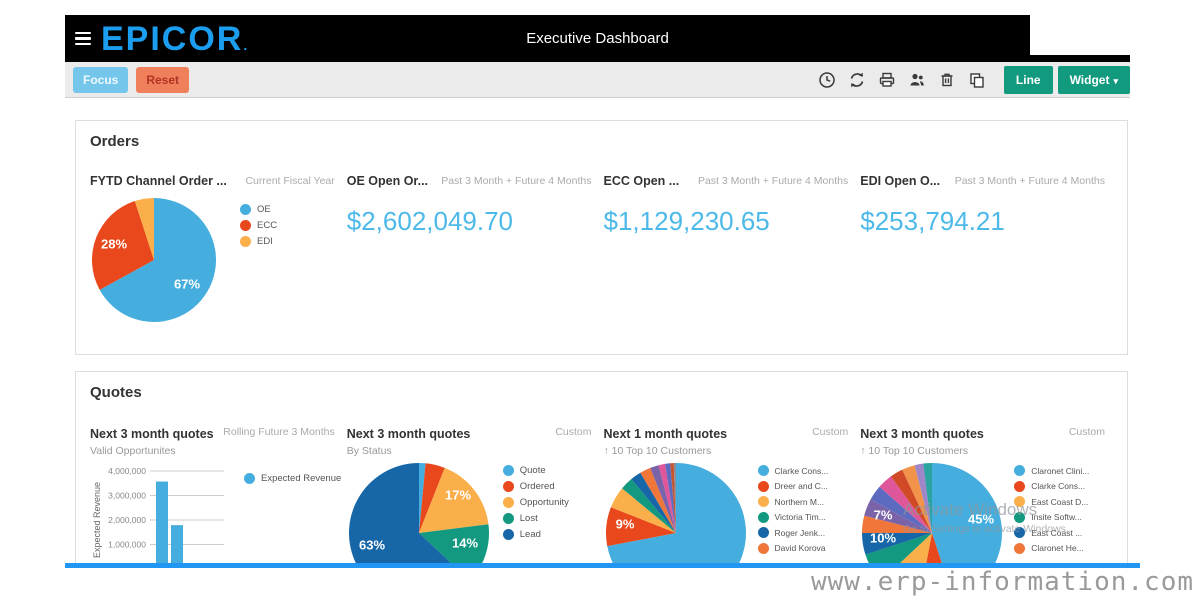 The image size is (1200, 600). I want to click on legend-item: ECC, so click(258, 225).